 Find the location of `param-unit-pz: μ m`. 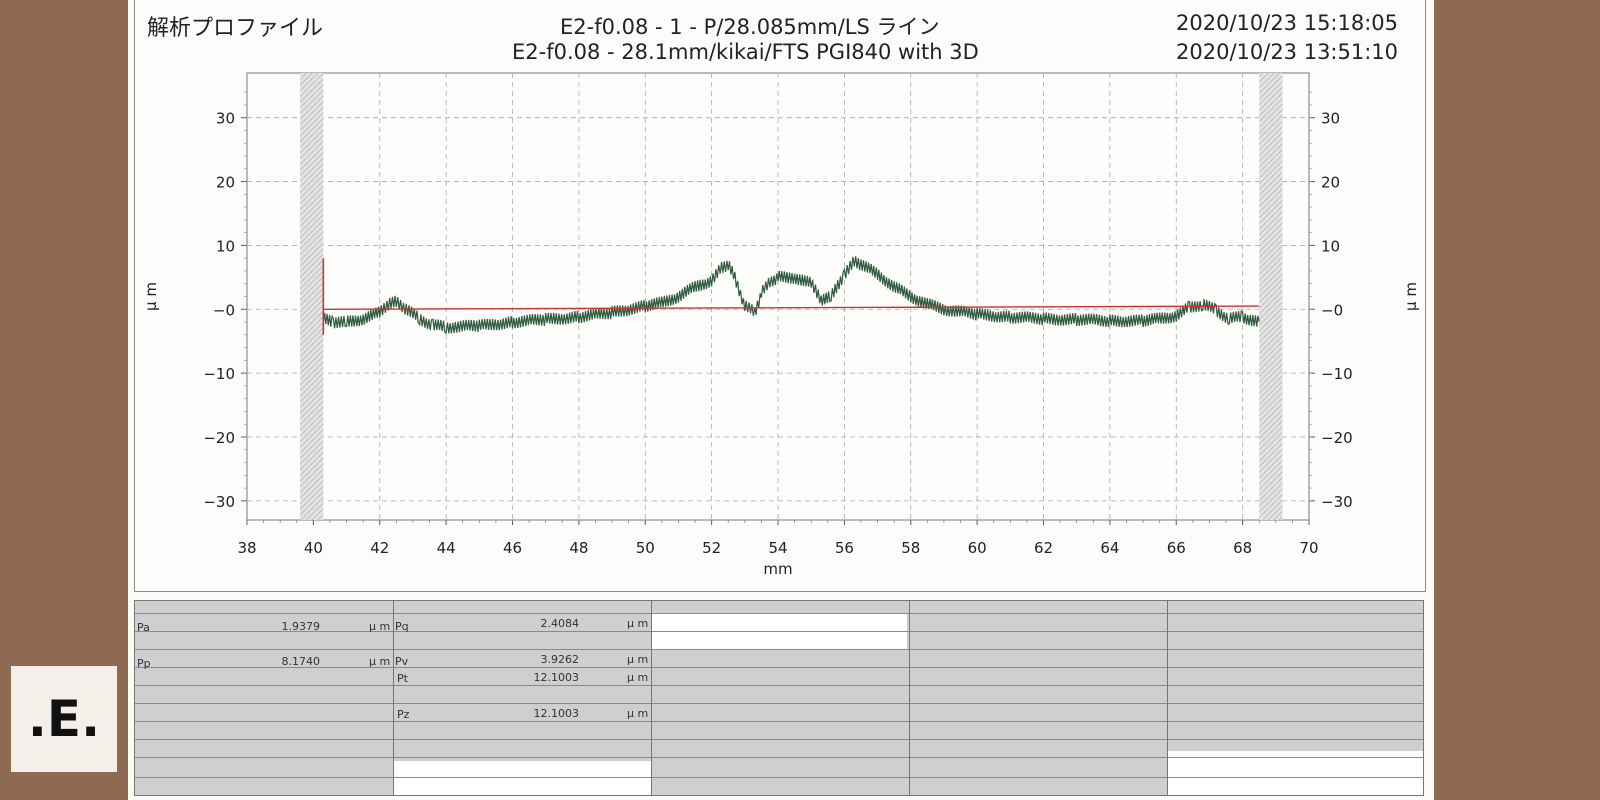

param-unit-pz: μ m is located at coordinates (638, 713).